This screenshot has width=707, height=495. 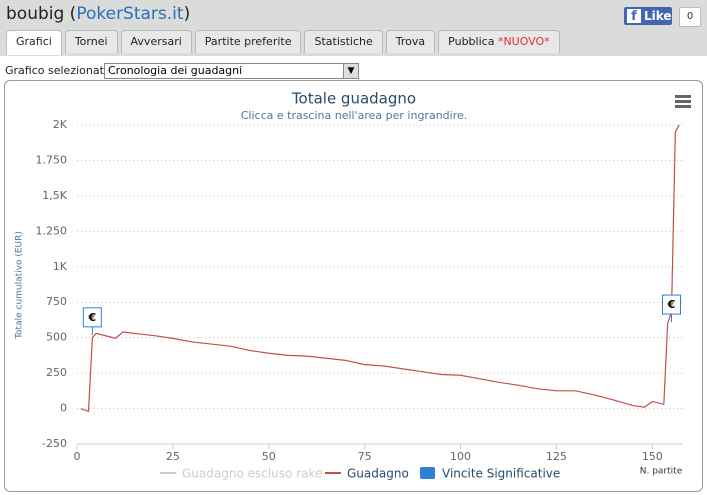 What do you see at coordinates (353, 99) in the screenshot?
I see `chart-title: Totale guadagno` at bounding box center [353, 99].